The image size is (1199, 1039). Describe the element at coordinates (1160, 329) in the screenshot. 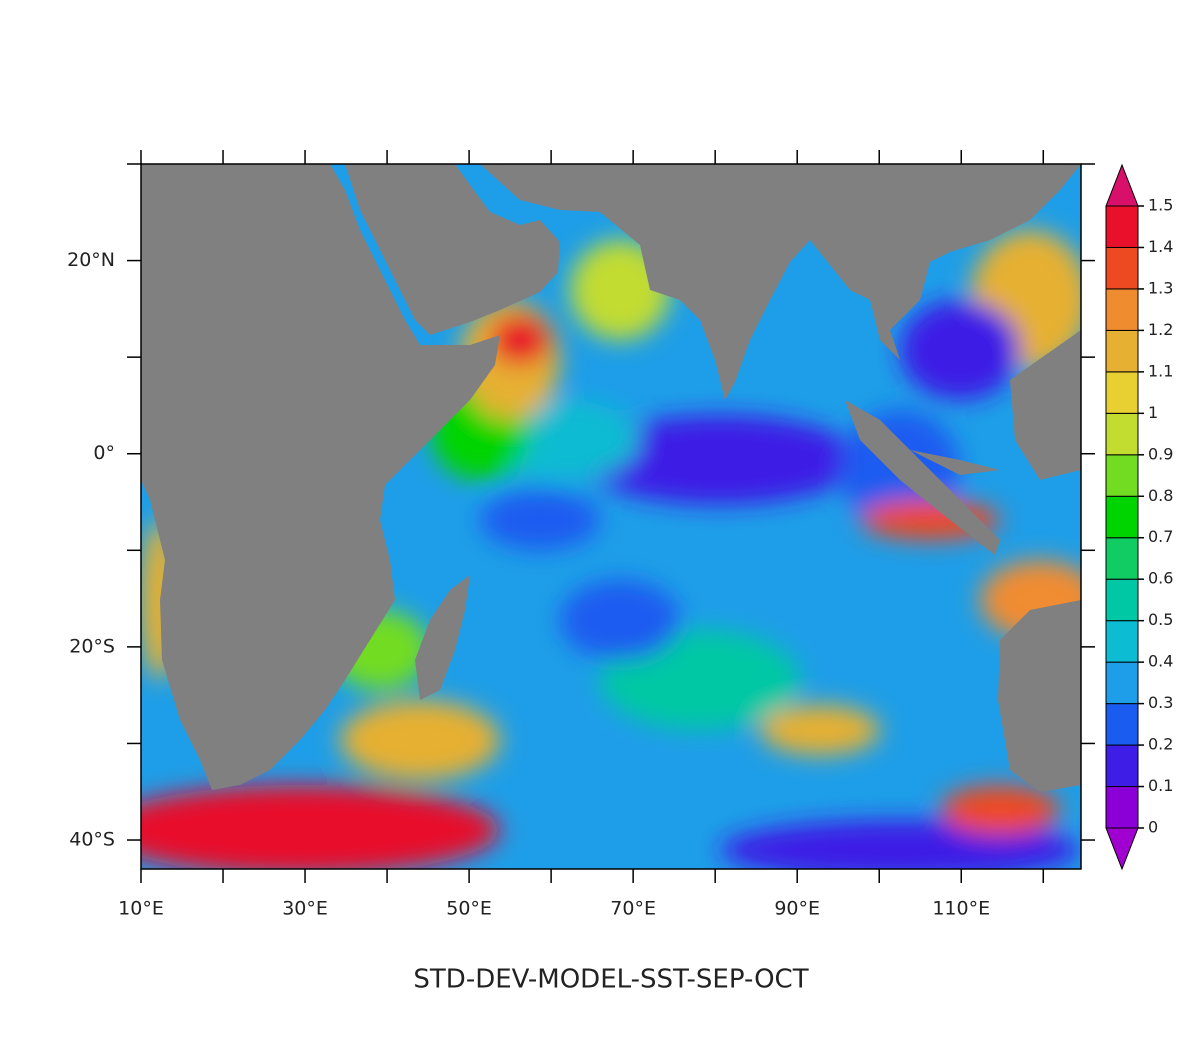

I see `colorbar-label: 1.2` at that location.